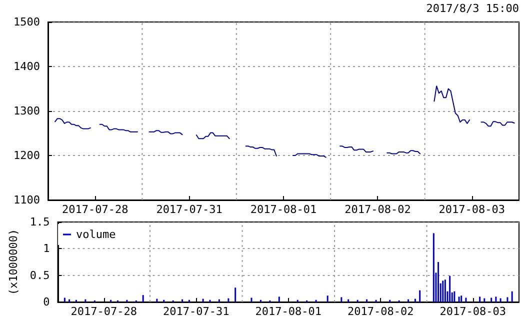  What do you see at coordinates (13, 262) in the screenshot?
I see `y-axis-title: (x1000000)` at bounding box center [13, 262].